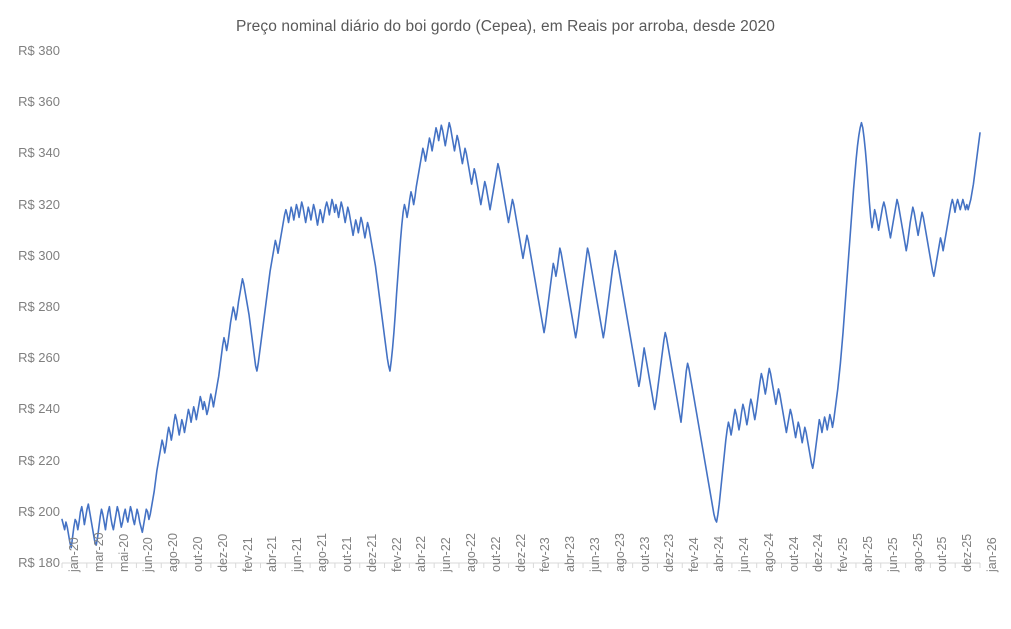 The image size is (1011, 629). Describe the element at coordinates (39, 102) in the screenshot. I see `y-axis-tick-label: R$ 360` at that location.